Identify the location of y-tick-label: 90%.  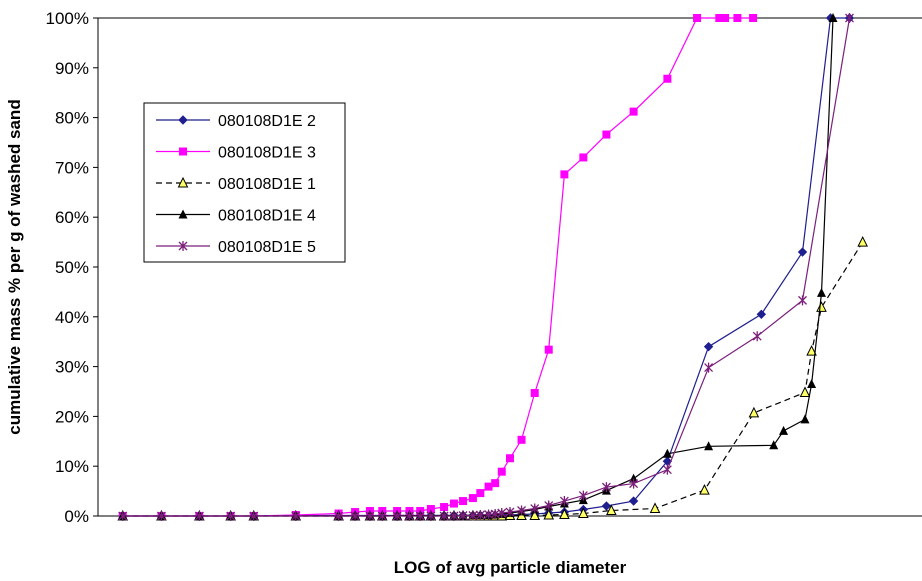
(72, 68).